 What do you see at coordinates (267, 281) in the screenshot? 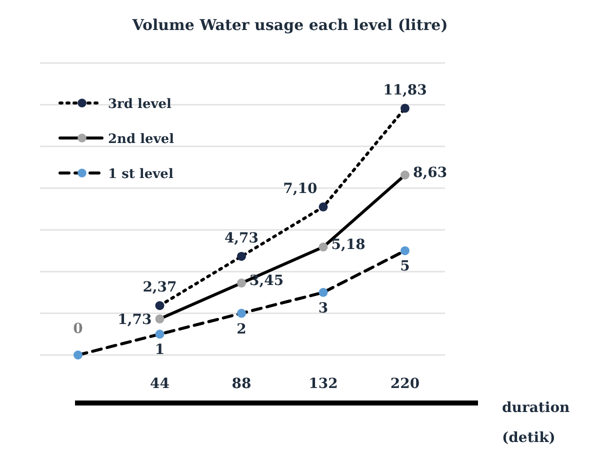
I see `data-label: 3,45` at bounding box center [267, 281].